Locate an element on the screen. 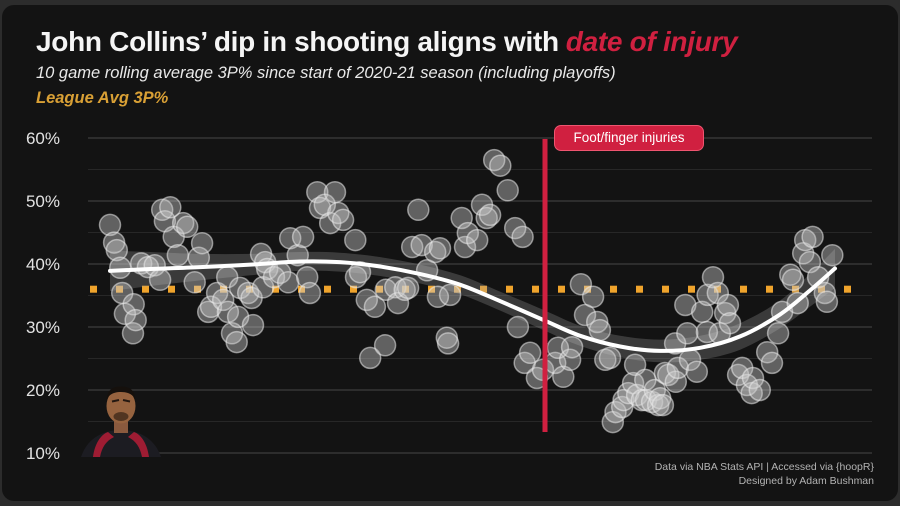 Image resolution: width=900 pixels, height=506 pixels. credit-line-2: Designed by Adam Bushman is located at coordinates (806, 481).